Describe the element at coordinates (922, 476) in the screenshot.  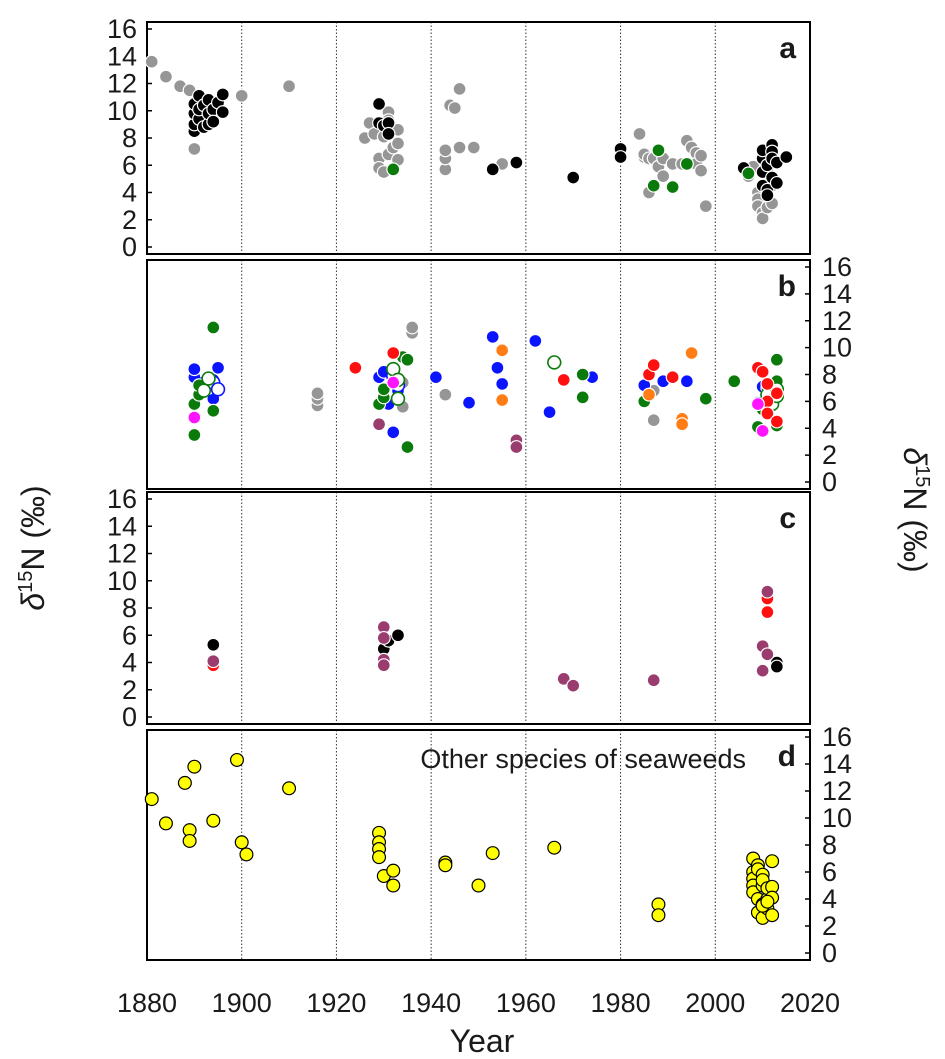
I see `y-axis-title-right-sup: 15` at that location.